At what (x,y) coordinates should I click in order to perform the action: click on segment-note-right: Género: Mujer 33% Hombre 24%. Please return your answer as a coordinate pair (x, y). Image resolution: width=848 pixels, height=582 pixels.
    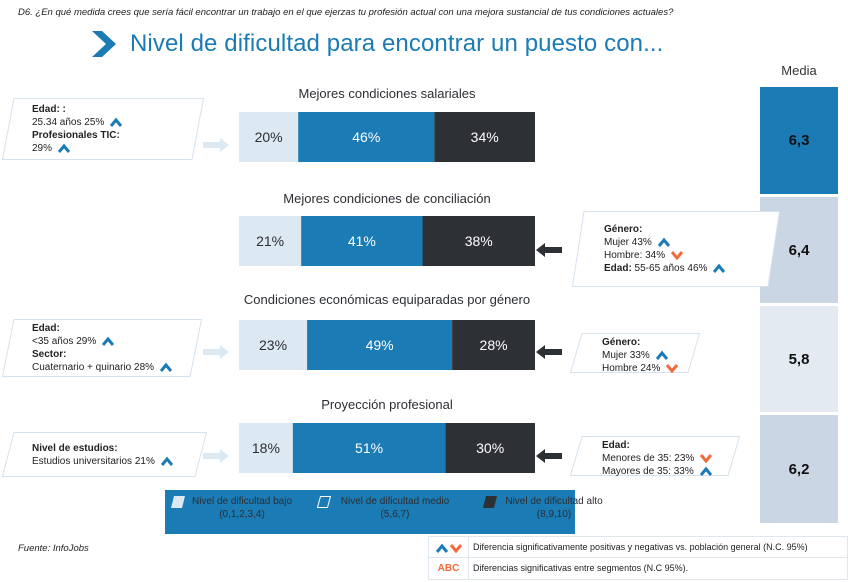
    Looking at the image, I should click on (635, 354).